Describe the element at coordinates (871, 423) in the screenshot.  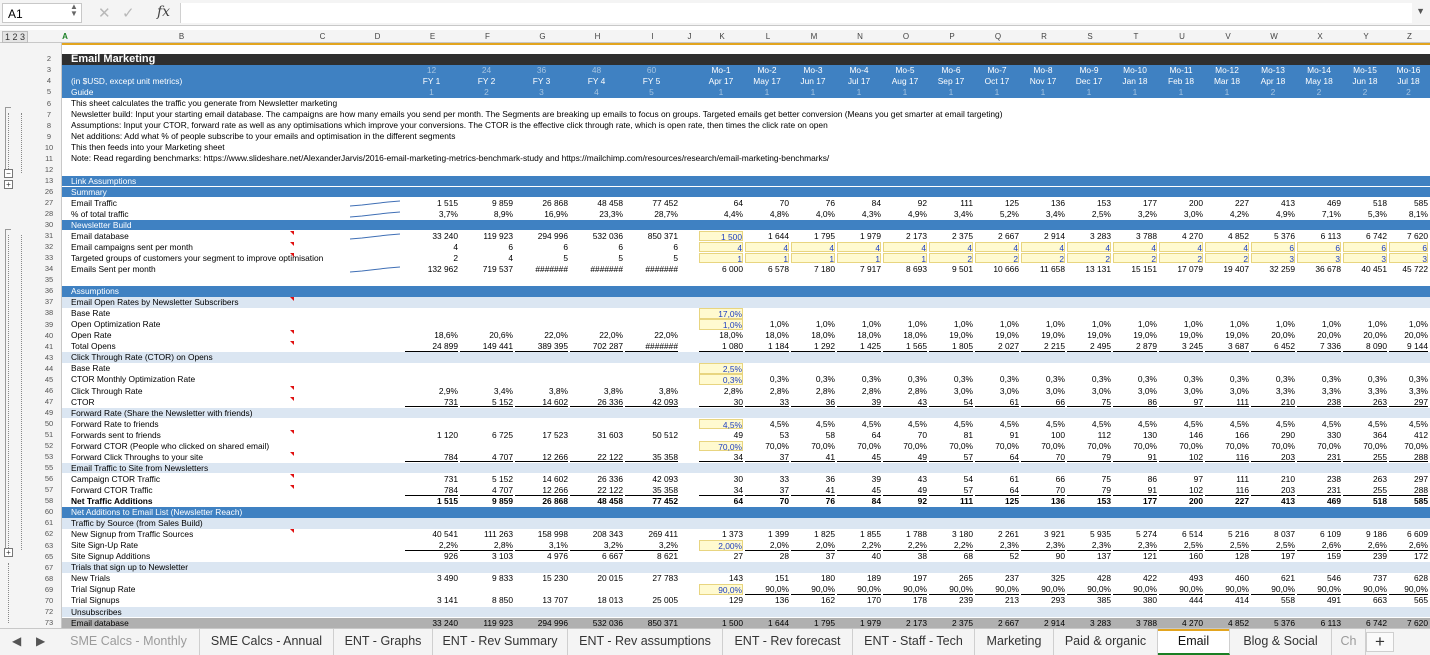
I see `cell-n50: 4,5%` at that location.